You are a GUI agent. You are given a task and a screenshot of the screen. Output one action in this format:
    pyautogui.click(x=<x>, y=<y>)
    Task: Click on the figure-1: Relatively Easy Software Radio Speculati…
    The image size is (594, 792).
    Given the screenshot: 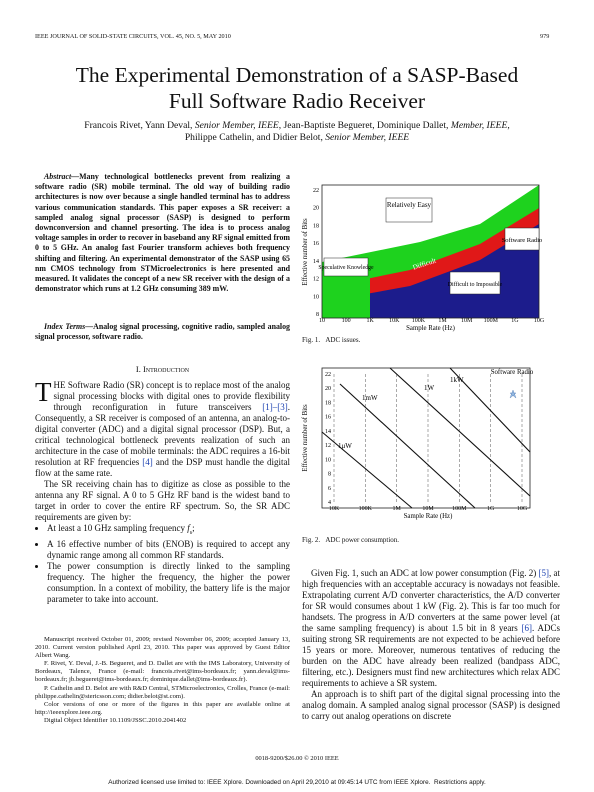 What is the action you would take?
    pyautogui.click(x=423, y=258)
    